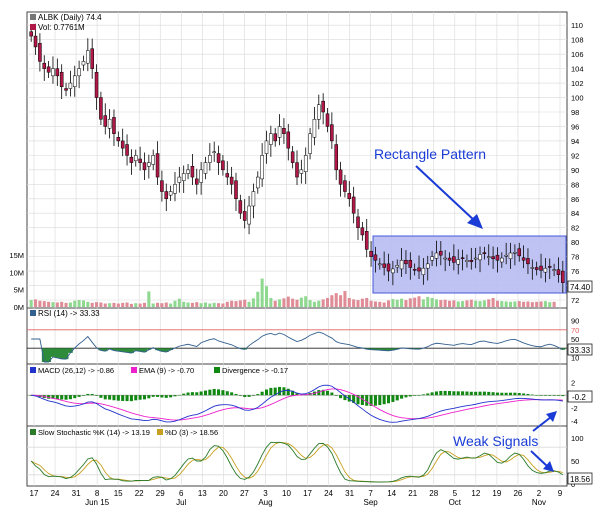  Describe the element at coordinates (94, 432) in the screenshot. I see `stoch-k-label: Slow Stochastic %K (14) -> 13.19` at that location.